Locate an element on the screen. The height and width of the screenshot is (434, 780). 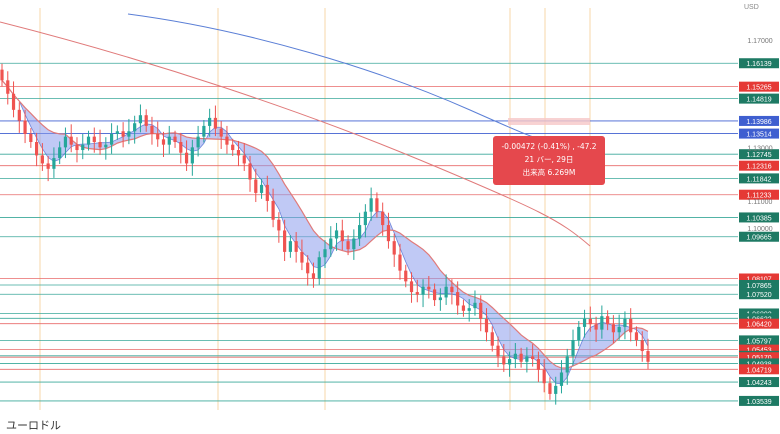
price-label-7: 1.11842 is located at coordinates (759, 179).